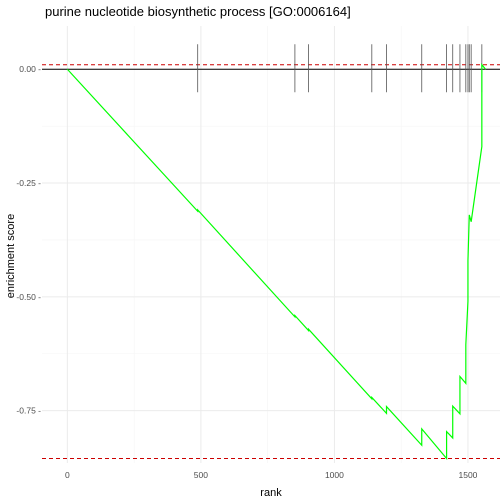 This screenshot has height=504, width=504. Describe the element at coordinates (334, 475) in the screenshot. I see `x-tick-label: 1000` at that location.